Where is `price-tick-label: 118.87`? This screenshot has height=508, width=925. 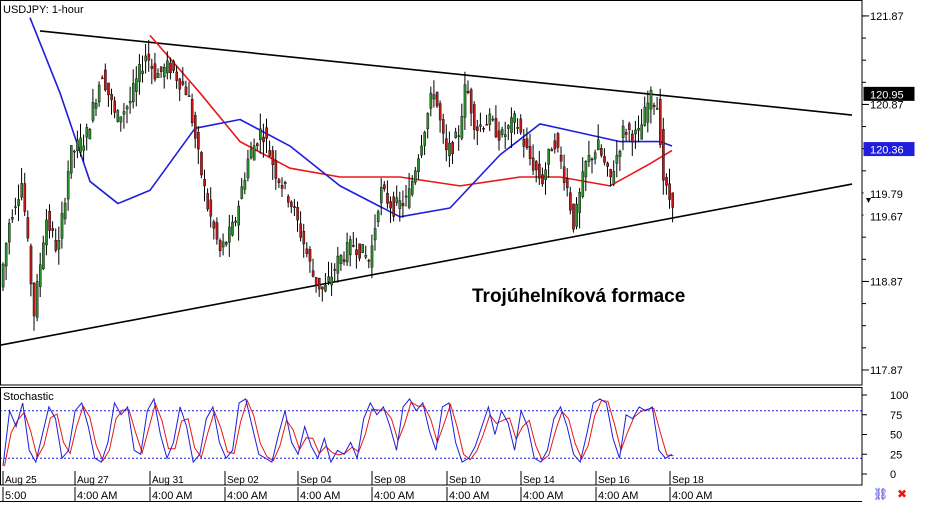 price-tick-label: 118.87 is located at coordinates (886, 282).